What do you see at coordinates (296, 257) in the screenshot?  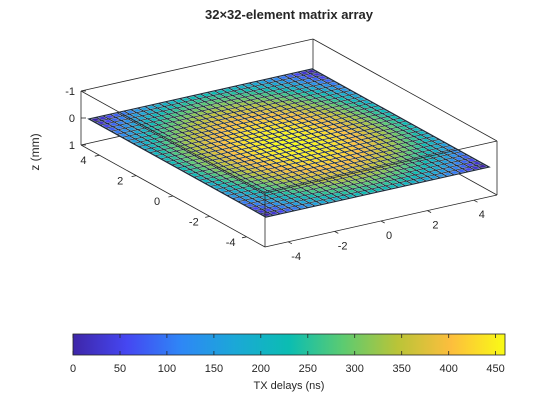 I see `y-tick-label: -4` at bounding box center [296, 257].